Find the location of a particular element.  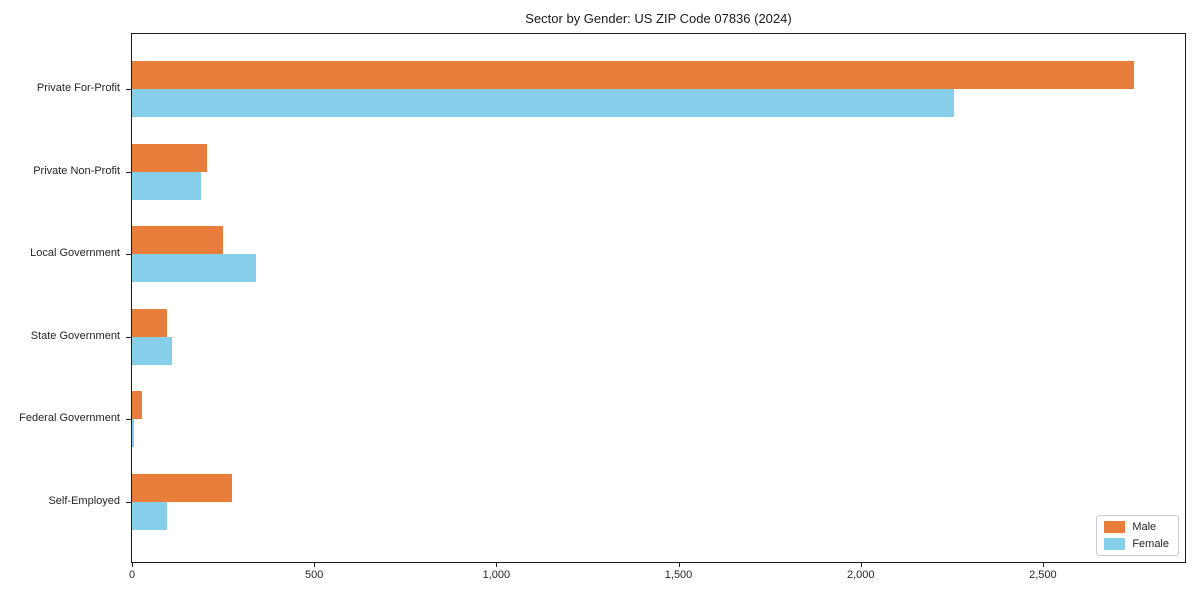

x-label-2-500: 2,500 is located at coordinates (1043, 575).